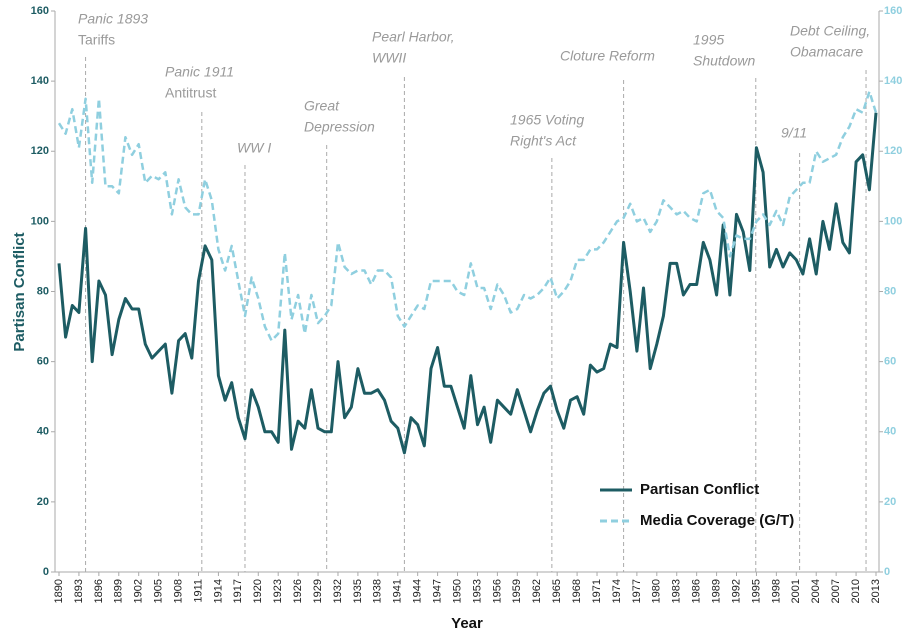 Image resolution: width=911 pixels, height=635 pixels. Describe the element at coordinates (856, 591) in the screenshot. I see `x-tick-label: 2010` at that location.